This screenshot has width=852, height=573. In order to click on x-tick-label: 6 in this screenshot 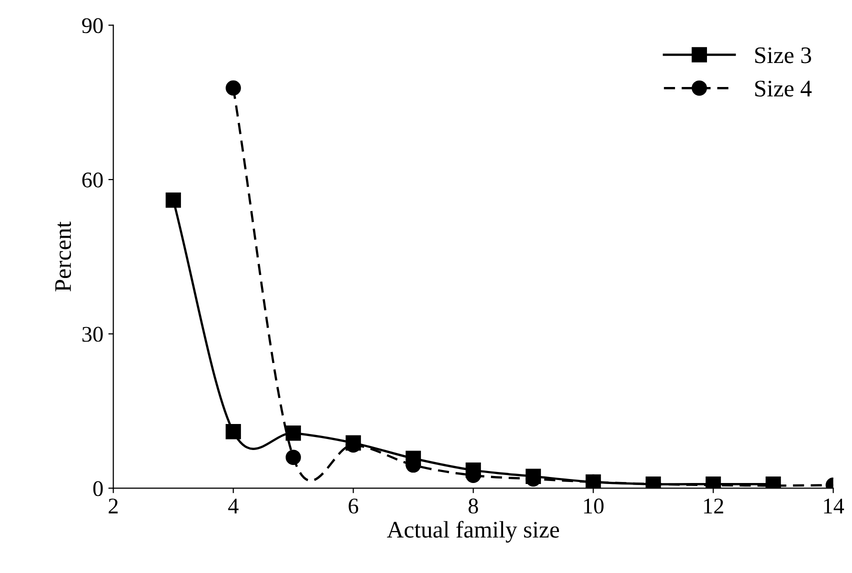, I will do `click(353, 506)`.